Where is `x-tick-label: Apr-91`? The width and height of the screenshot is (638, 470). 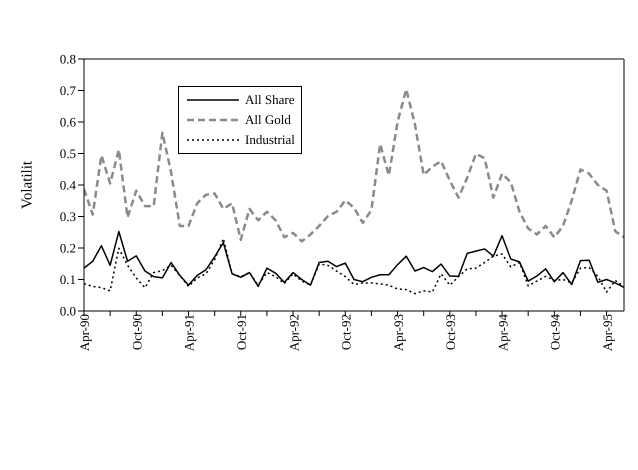 x-tick-label: Apr-91 is located at coordinates (189, 333).